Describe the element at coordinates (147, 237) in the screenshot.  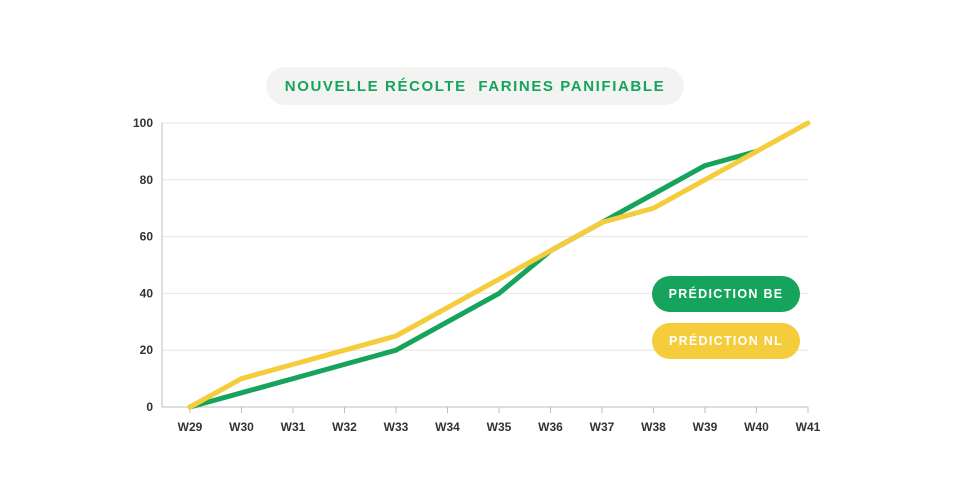
I see `y-tick-label: 60` at that location.